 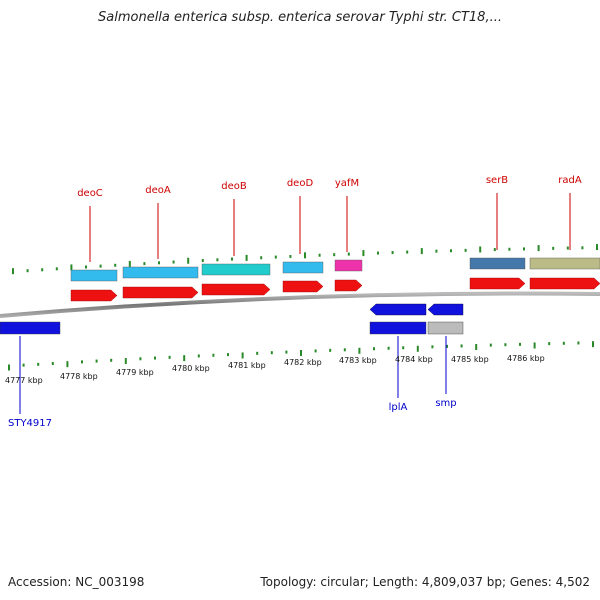 I want to click on scale-label: 4780 kbp, so click(x=191, y=368).